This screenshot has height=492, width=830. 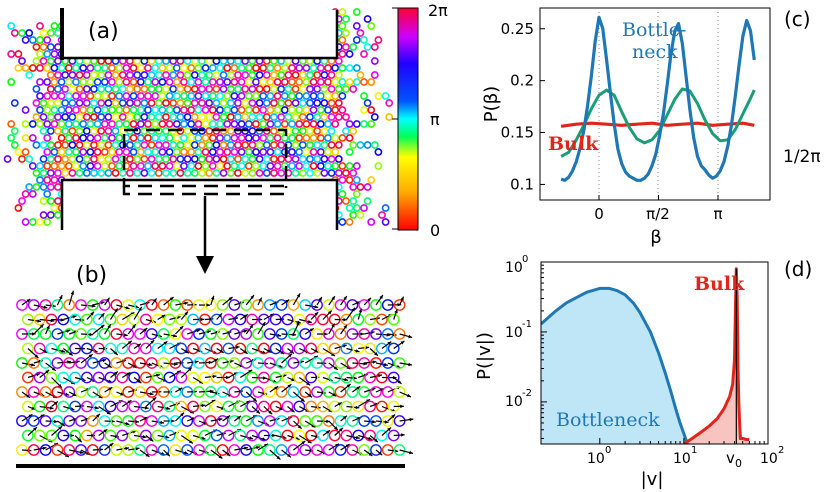 I want to click on panel-b-label: (b), so click(x=91, y=275).